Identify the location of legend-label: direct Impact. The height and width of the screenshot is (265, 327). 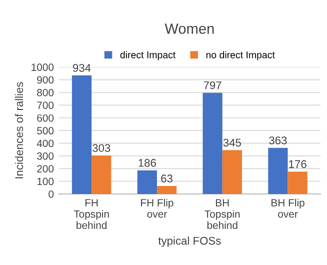
(148, 55).